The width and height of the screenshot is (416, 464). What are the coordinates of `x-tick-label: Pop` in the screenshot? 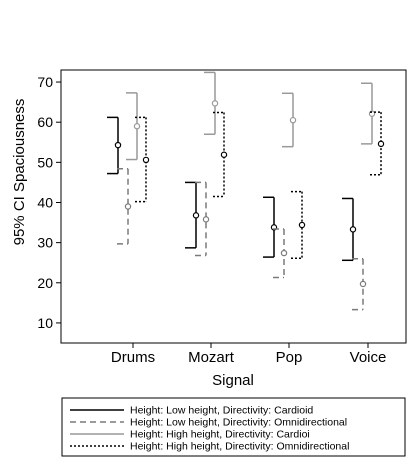 It's located at (289, 357).